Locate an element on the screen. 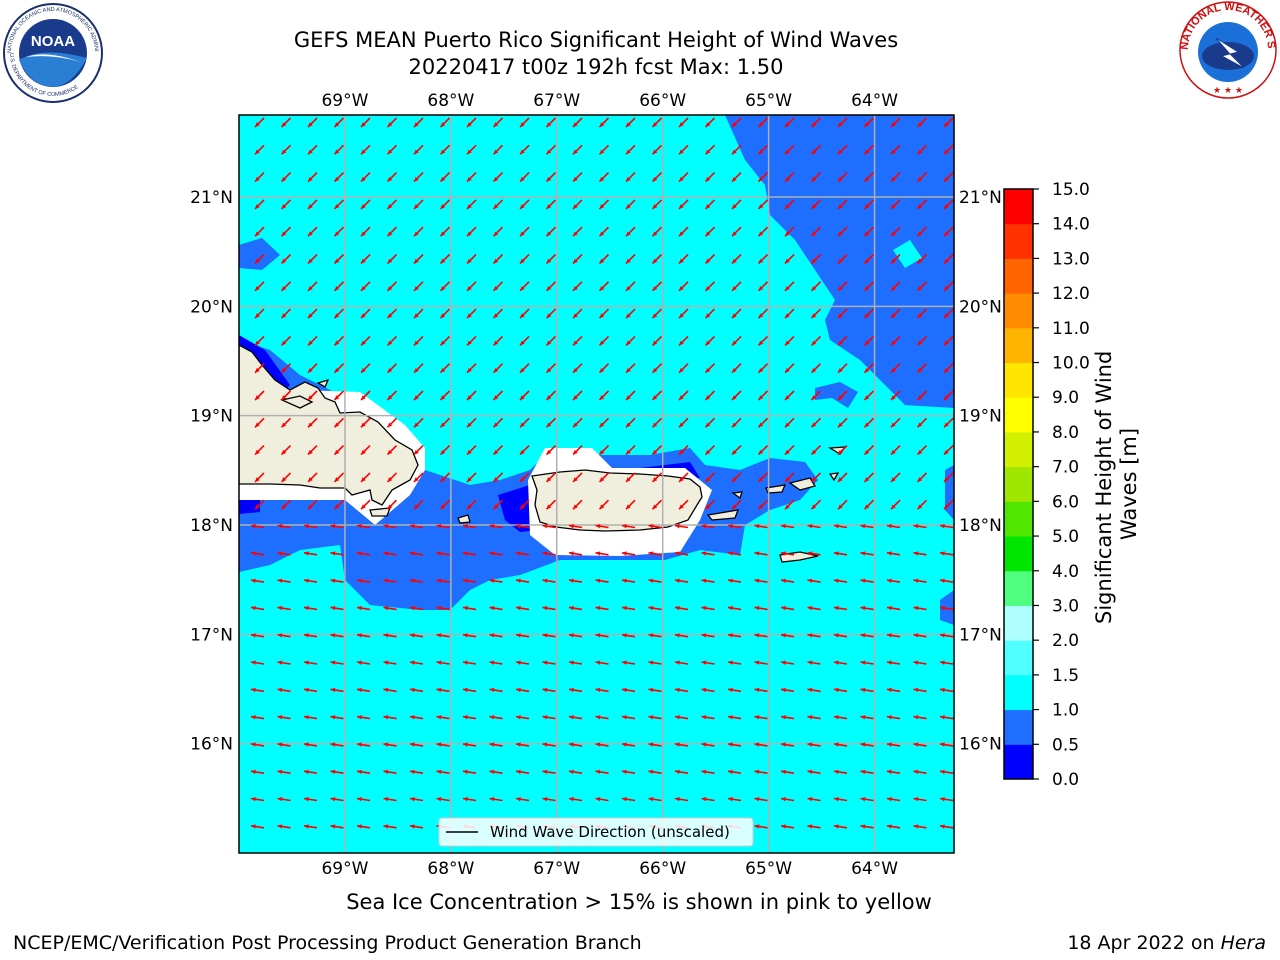  lat-tick-label-left: 16°N is located at coordinates (211, 745).